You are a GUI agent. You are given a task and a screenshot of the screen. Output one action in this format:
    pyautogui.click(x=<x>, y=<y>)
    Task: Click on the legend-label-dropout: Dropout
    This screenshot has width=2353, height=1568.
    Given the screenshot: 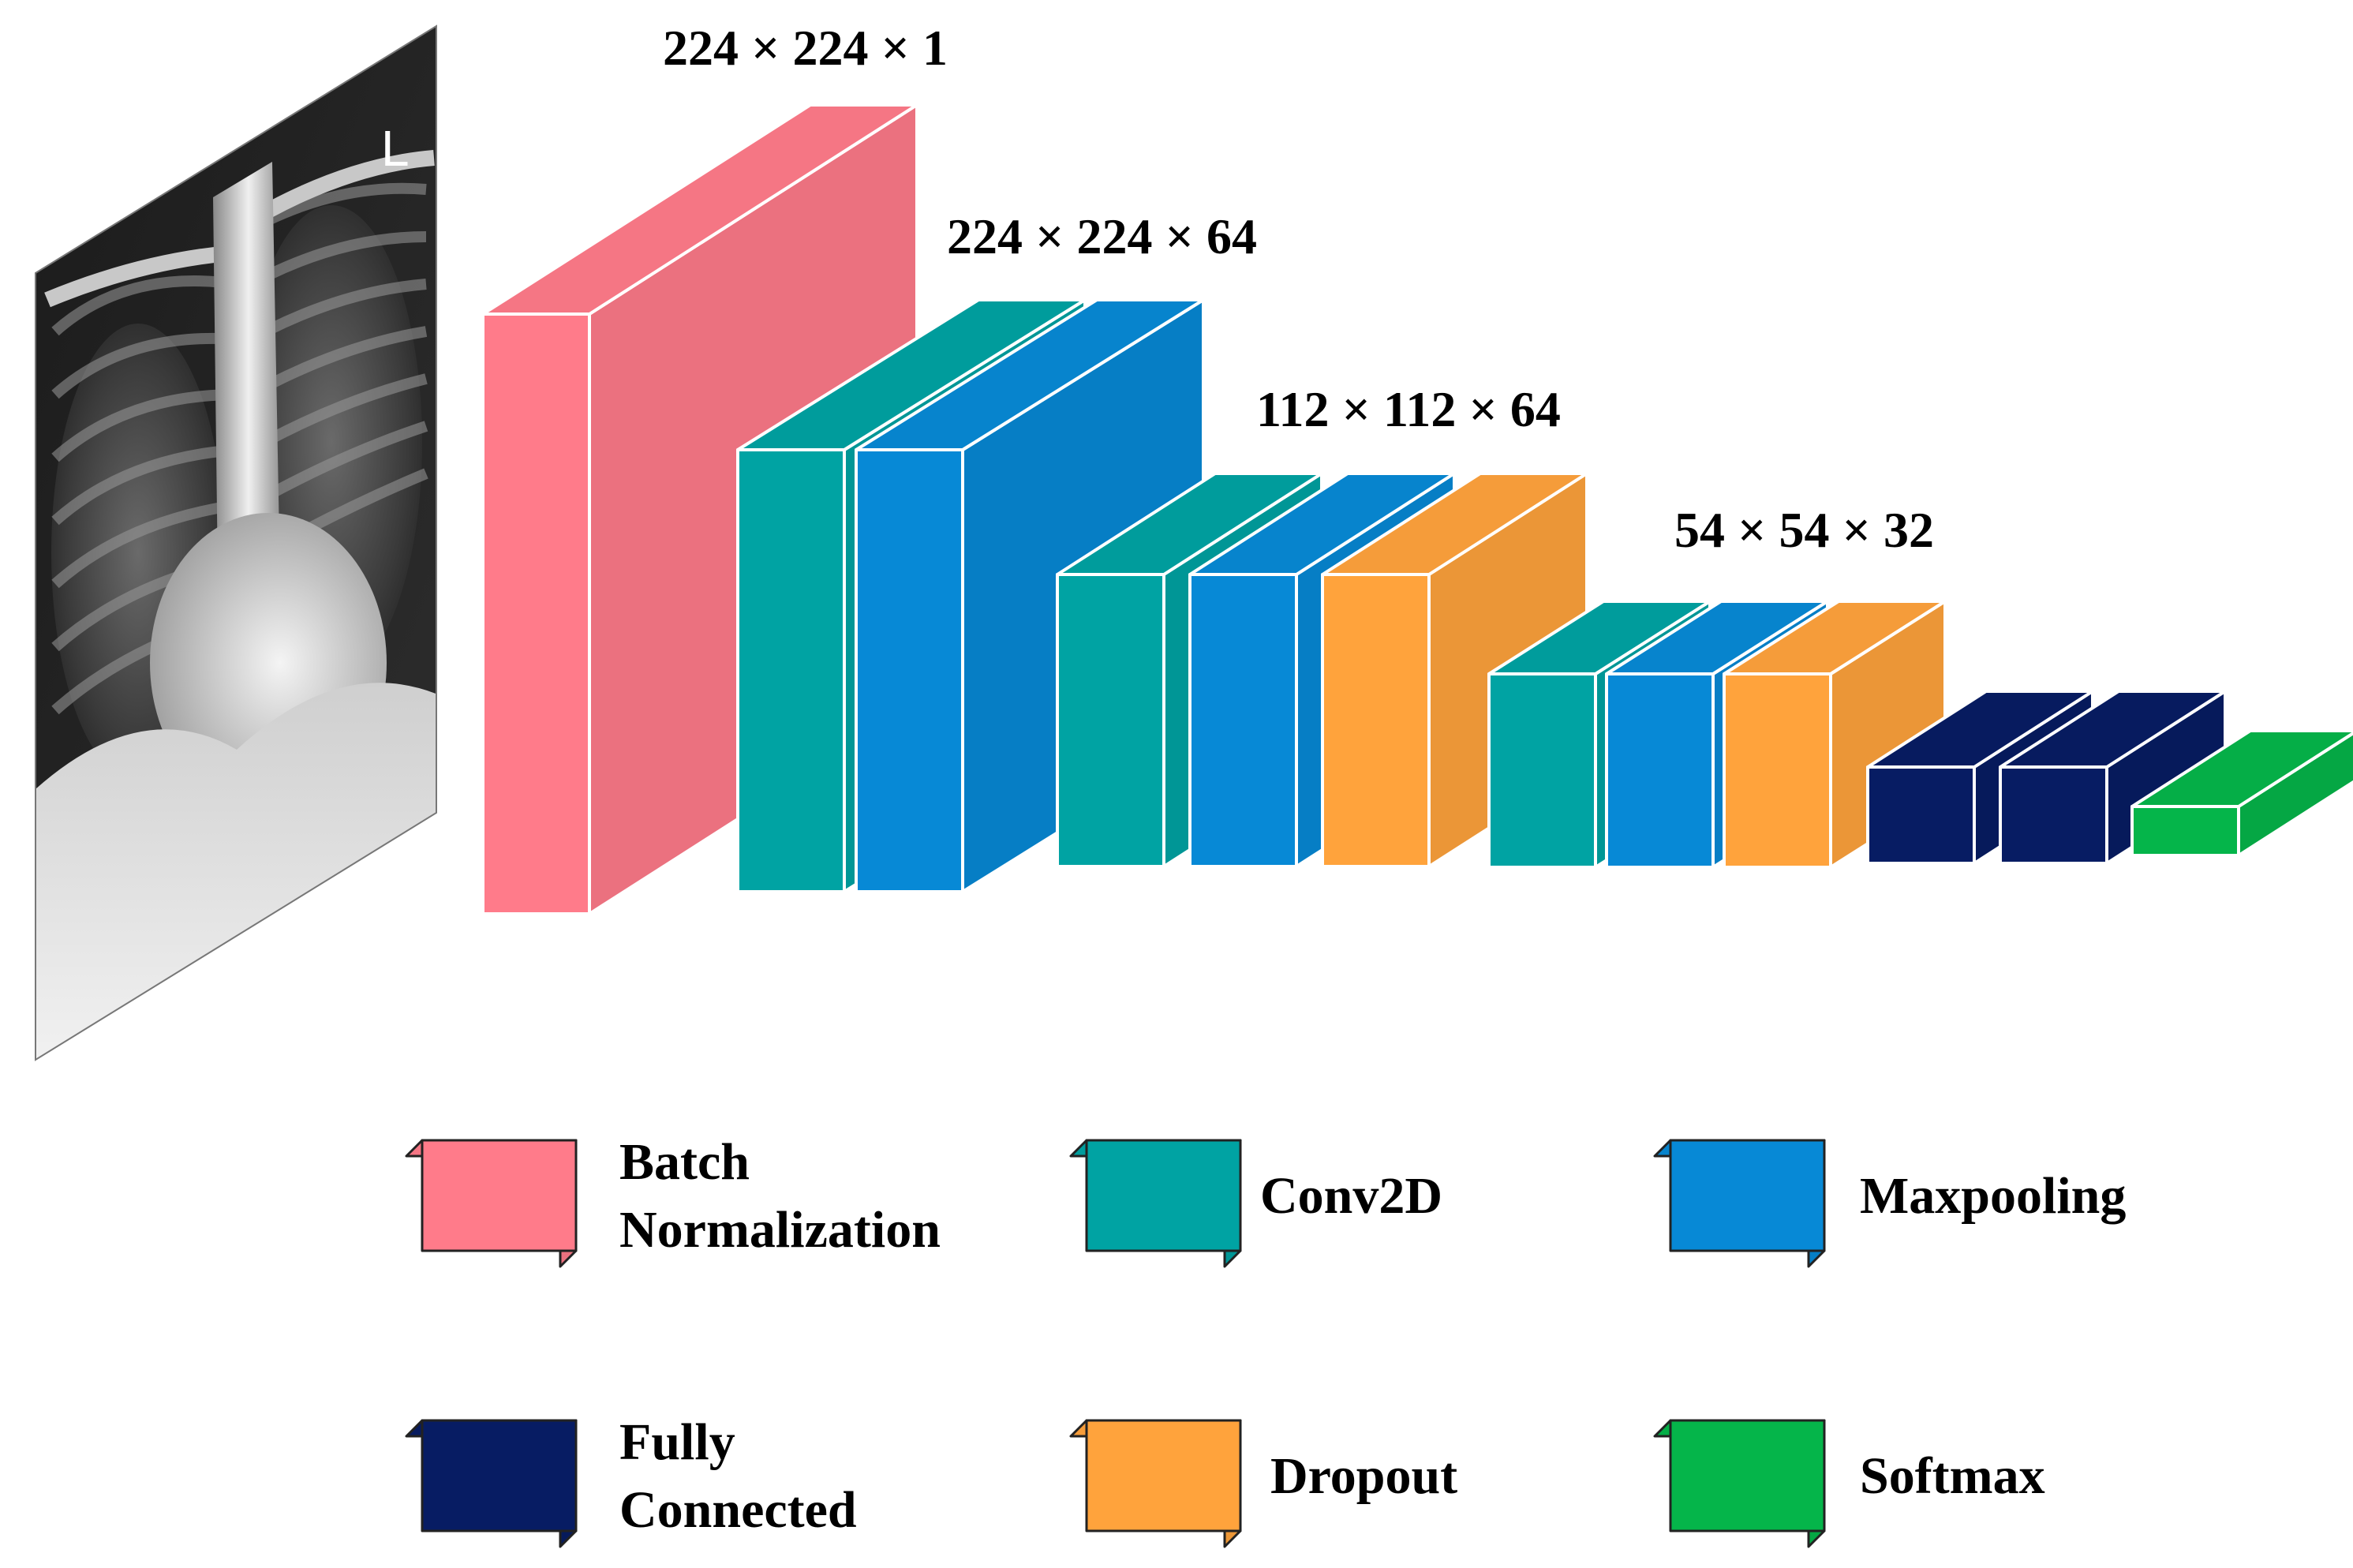 What is the action you would take?
    pyautogui.click(x=1363, y=1476)
    